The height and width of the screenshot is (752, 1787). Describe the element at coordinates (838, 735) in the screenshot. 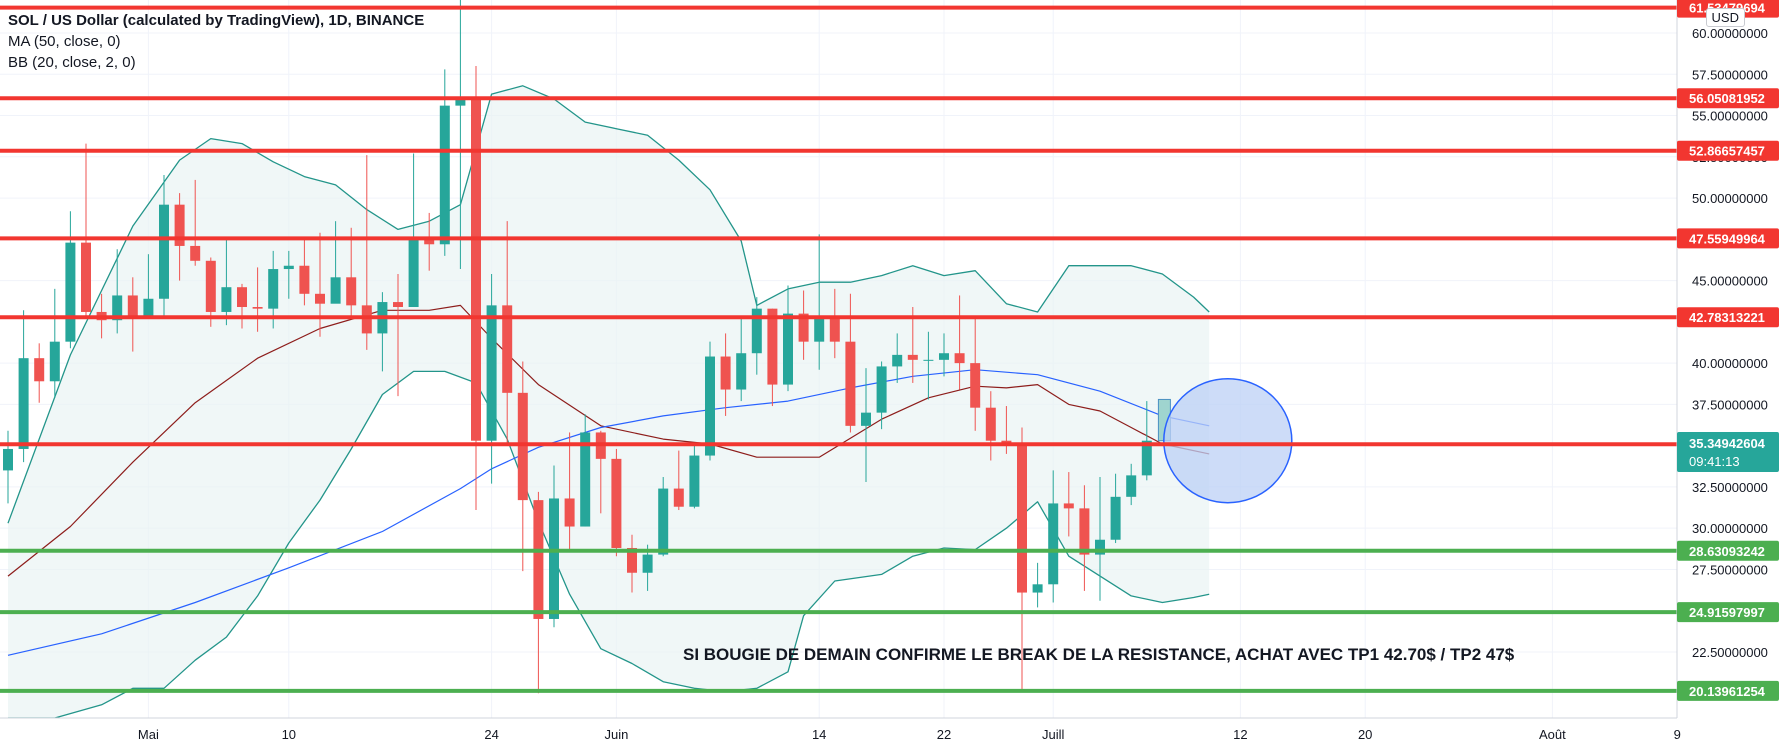

I see `time-axis` at that location.